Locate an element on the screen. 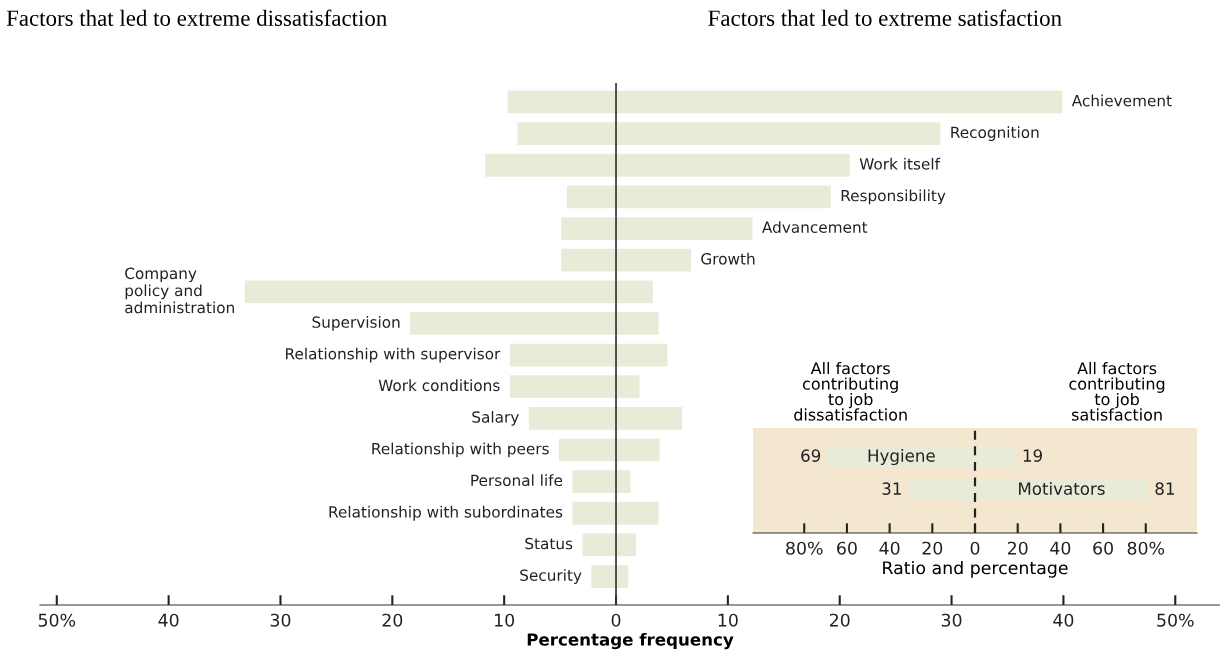  y-tick-label: Achievement is located at coordinates (1121, 100).